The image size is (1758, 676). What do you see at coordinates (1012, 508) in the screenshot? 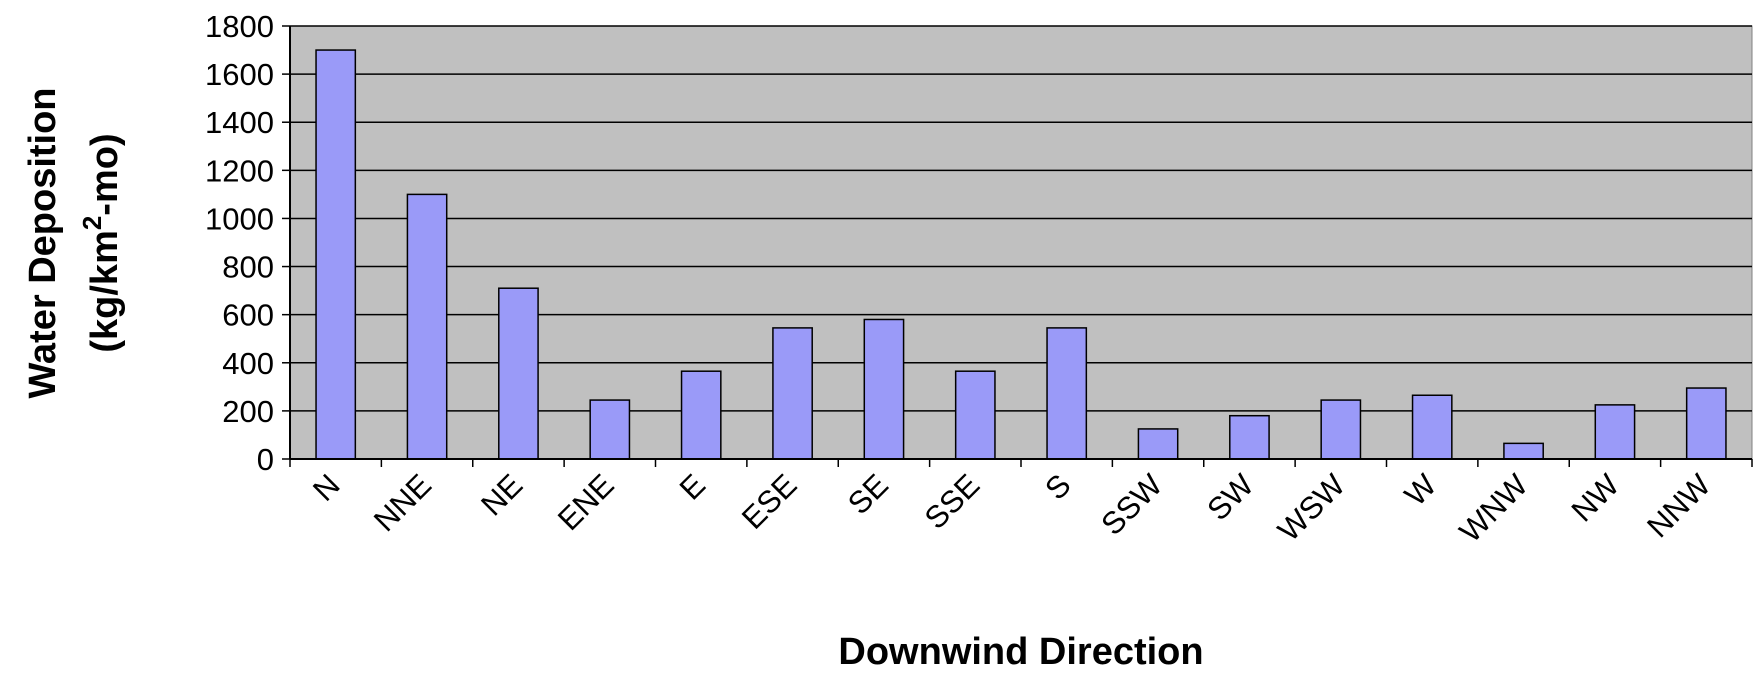
I see `x-tick-labels: N NNE NE ENE E ESE SE SSE S SSW SW WSW W WNW NW NNW` at bounding box center [1012, 508].